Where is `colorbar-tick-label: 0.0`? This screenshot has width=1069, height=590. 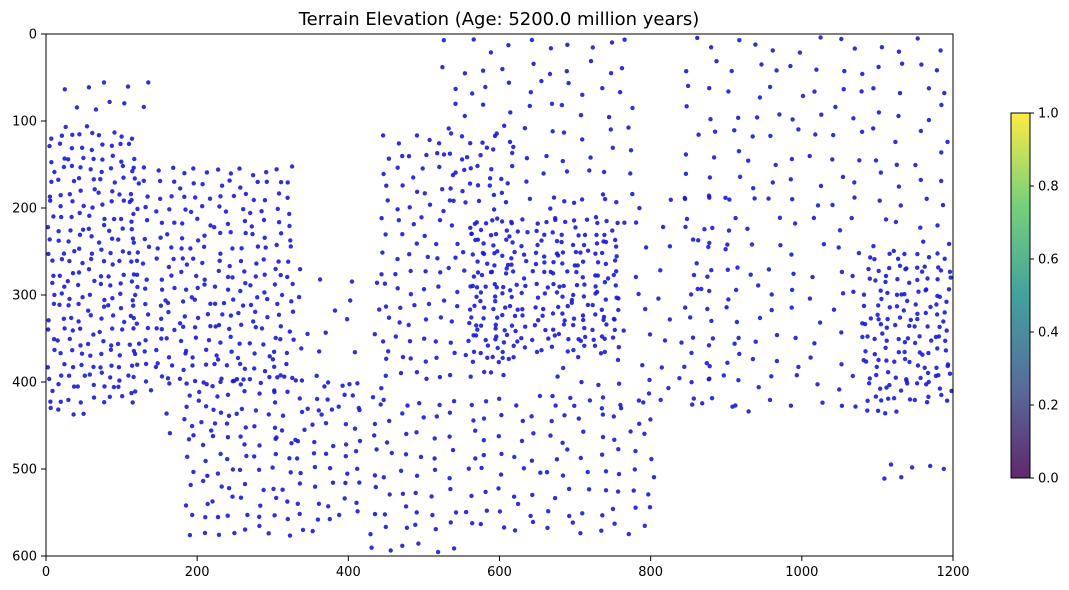 colorbar-tick-label: 0.0 is located at coordinates (1048, 479).